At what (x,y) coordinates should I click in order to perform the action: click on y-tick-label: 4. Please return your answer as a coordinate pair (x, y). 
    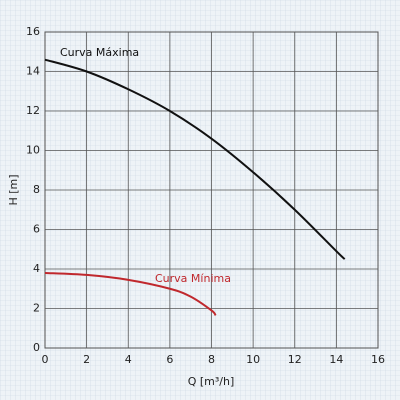
    Looking at the image, I should click on (36, 268).